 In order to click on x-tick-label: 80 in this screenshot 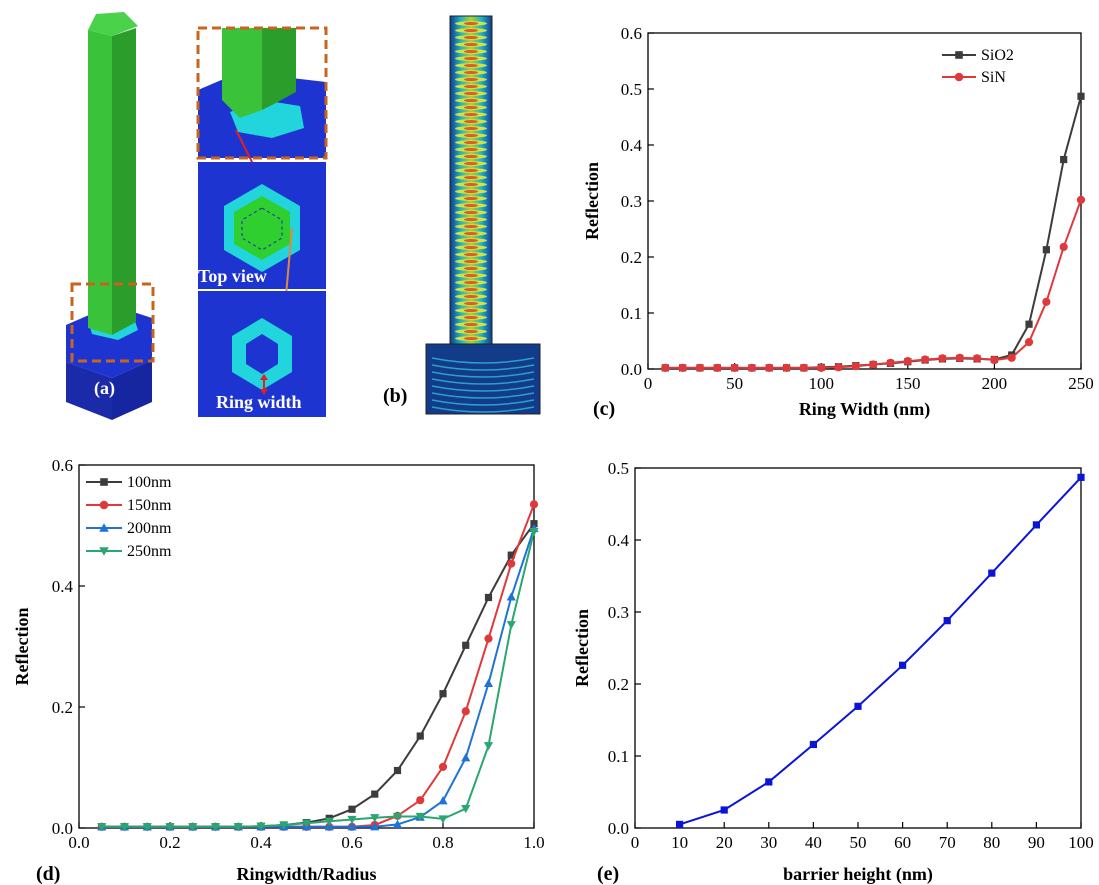, I will do `click(991, 842)`.